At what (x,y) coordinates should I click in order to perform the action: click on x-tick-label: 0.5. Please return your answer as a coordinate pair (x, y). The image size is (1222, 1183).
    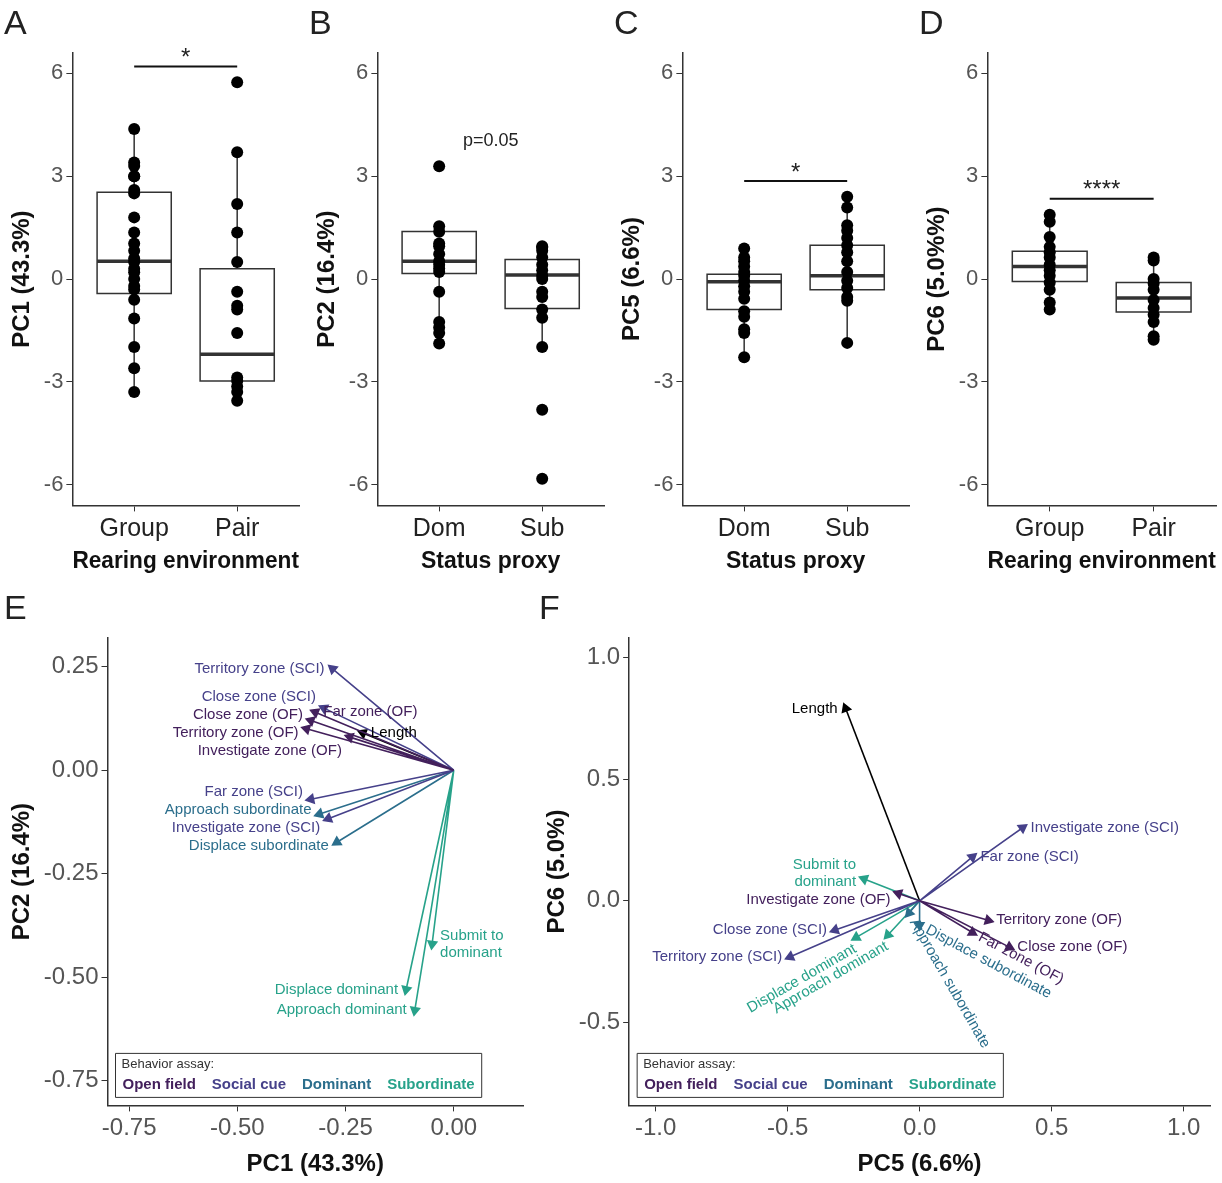
    Looking at the image, I should click on (1051, 1127).